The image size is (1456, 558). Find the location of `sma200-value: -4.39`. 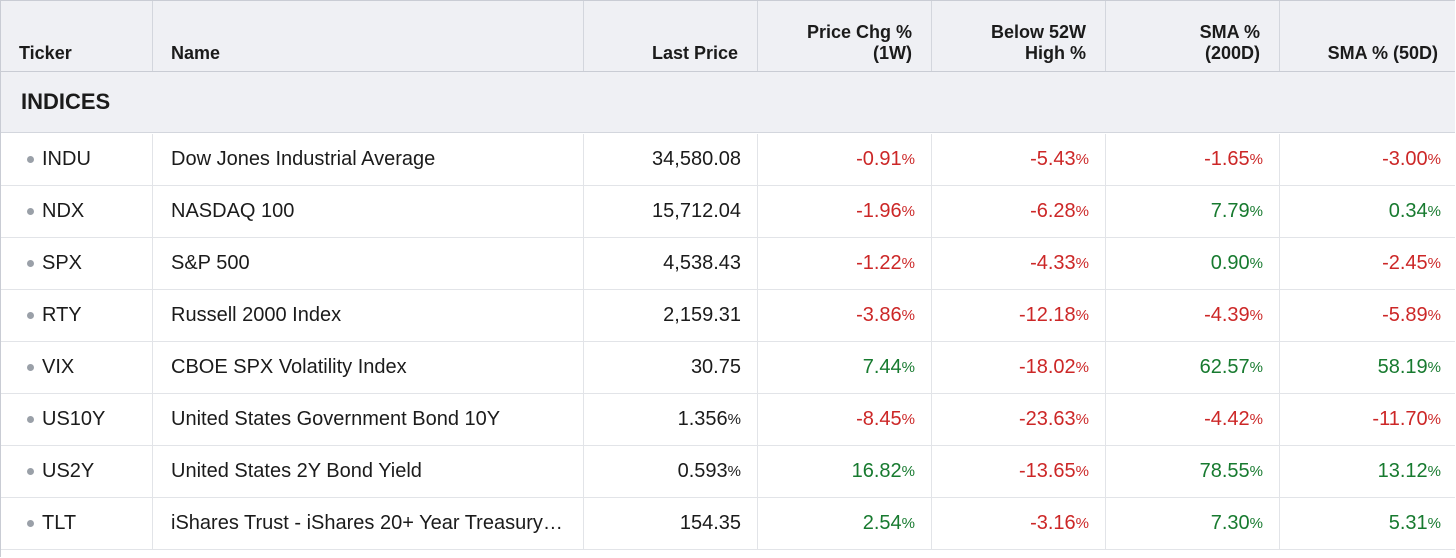

sma200-value: -4.39 is located at coordinates (1227, 315).